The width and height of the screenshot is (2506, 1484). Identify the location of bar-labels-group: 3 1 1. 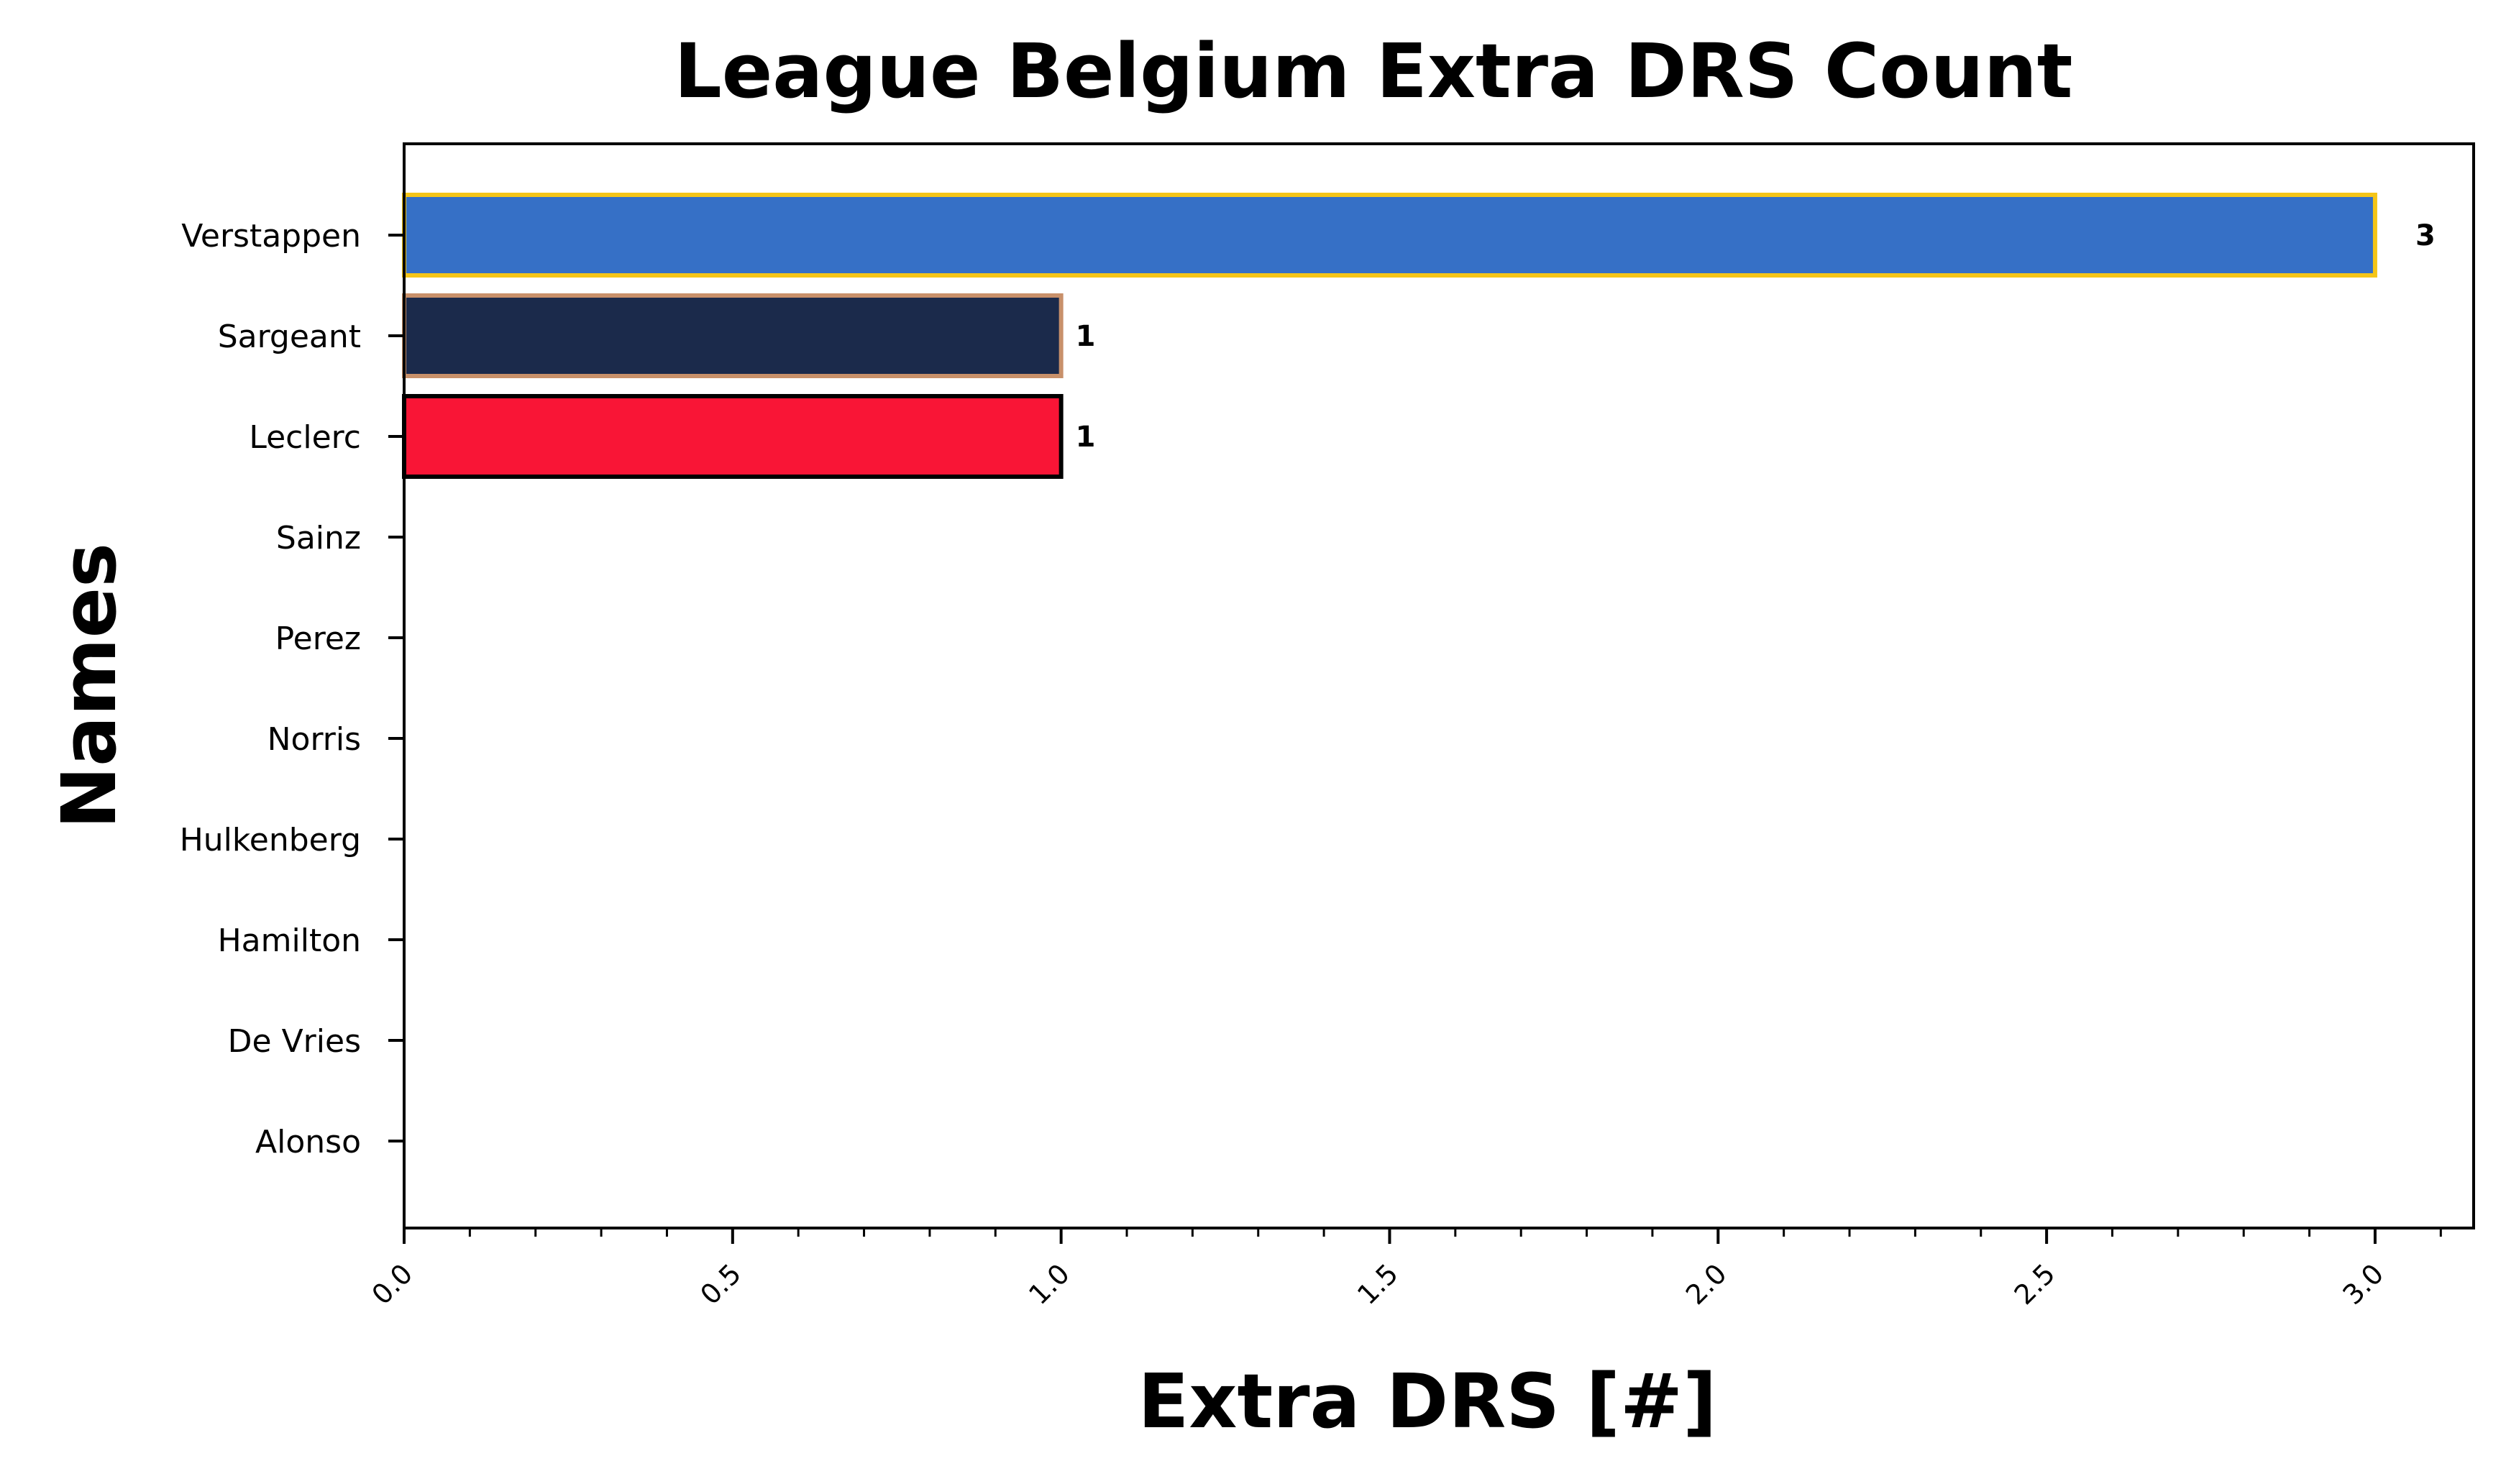
(1756, 336).